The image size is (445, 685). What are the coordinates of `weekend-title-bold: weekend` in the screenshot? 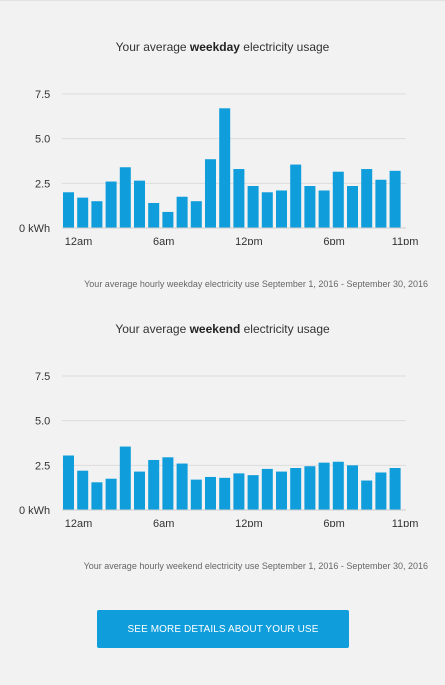 It's located at (215, 329).